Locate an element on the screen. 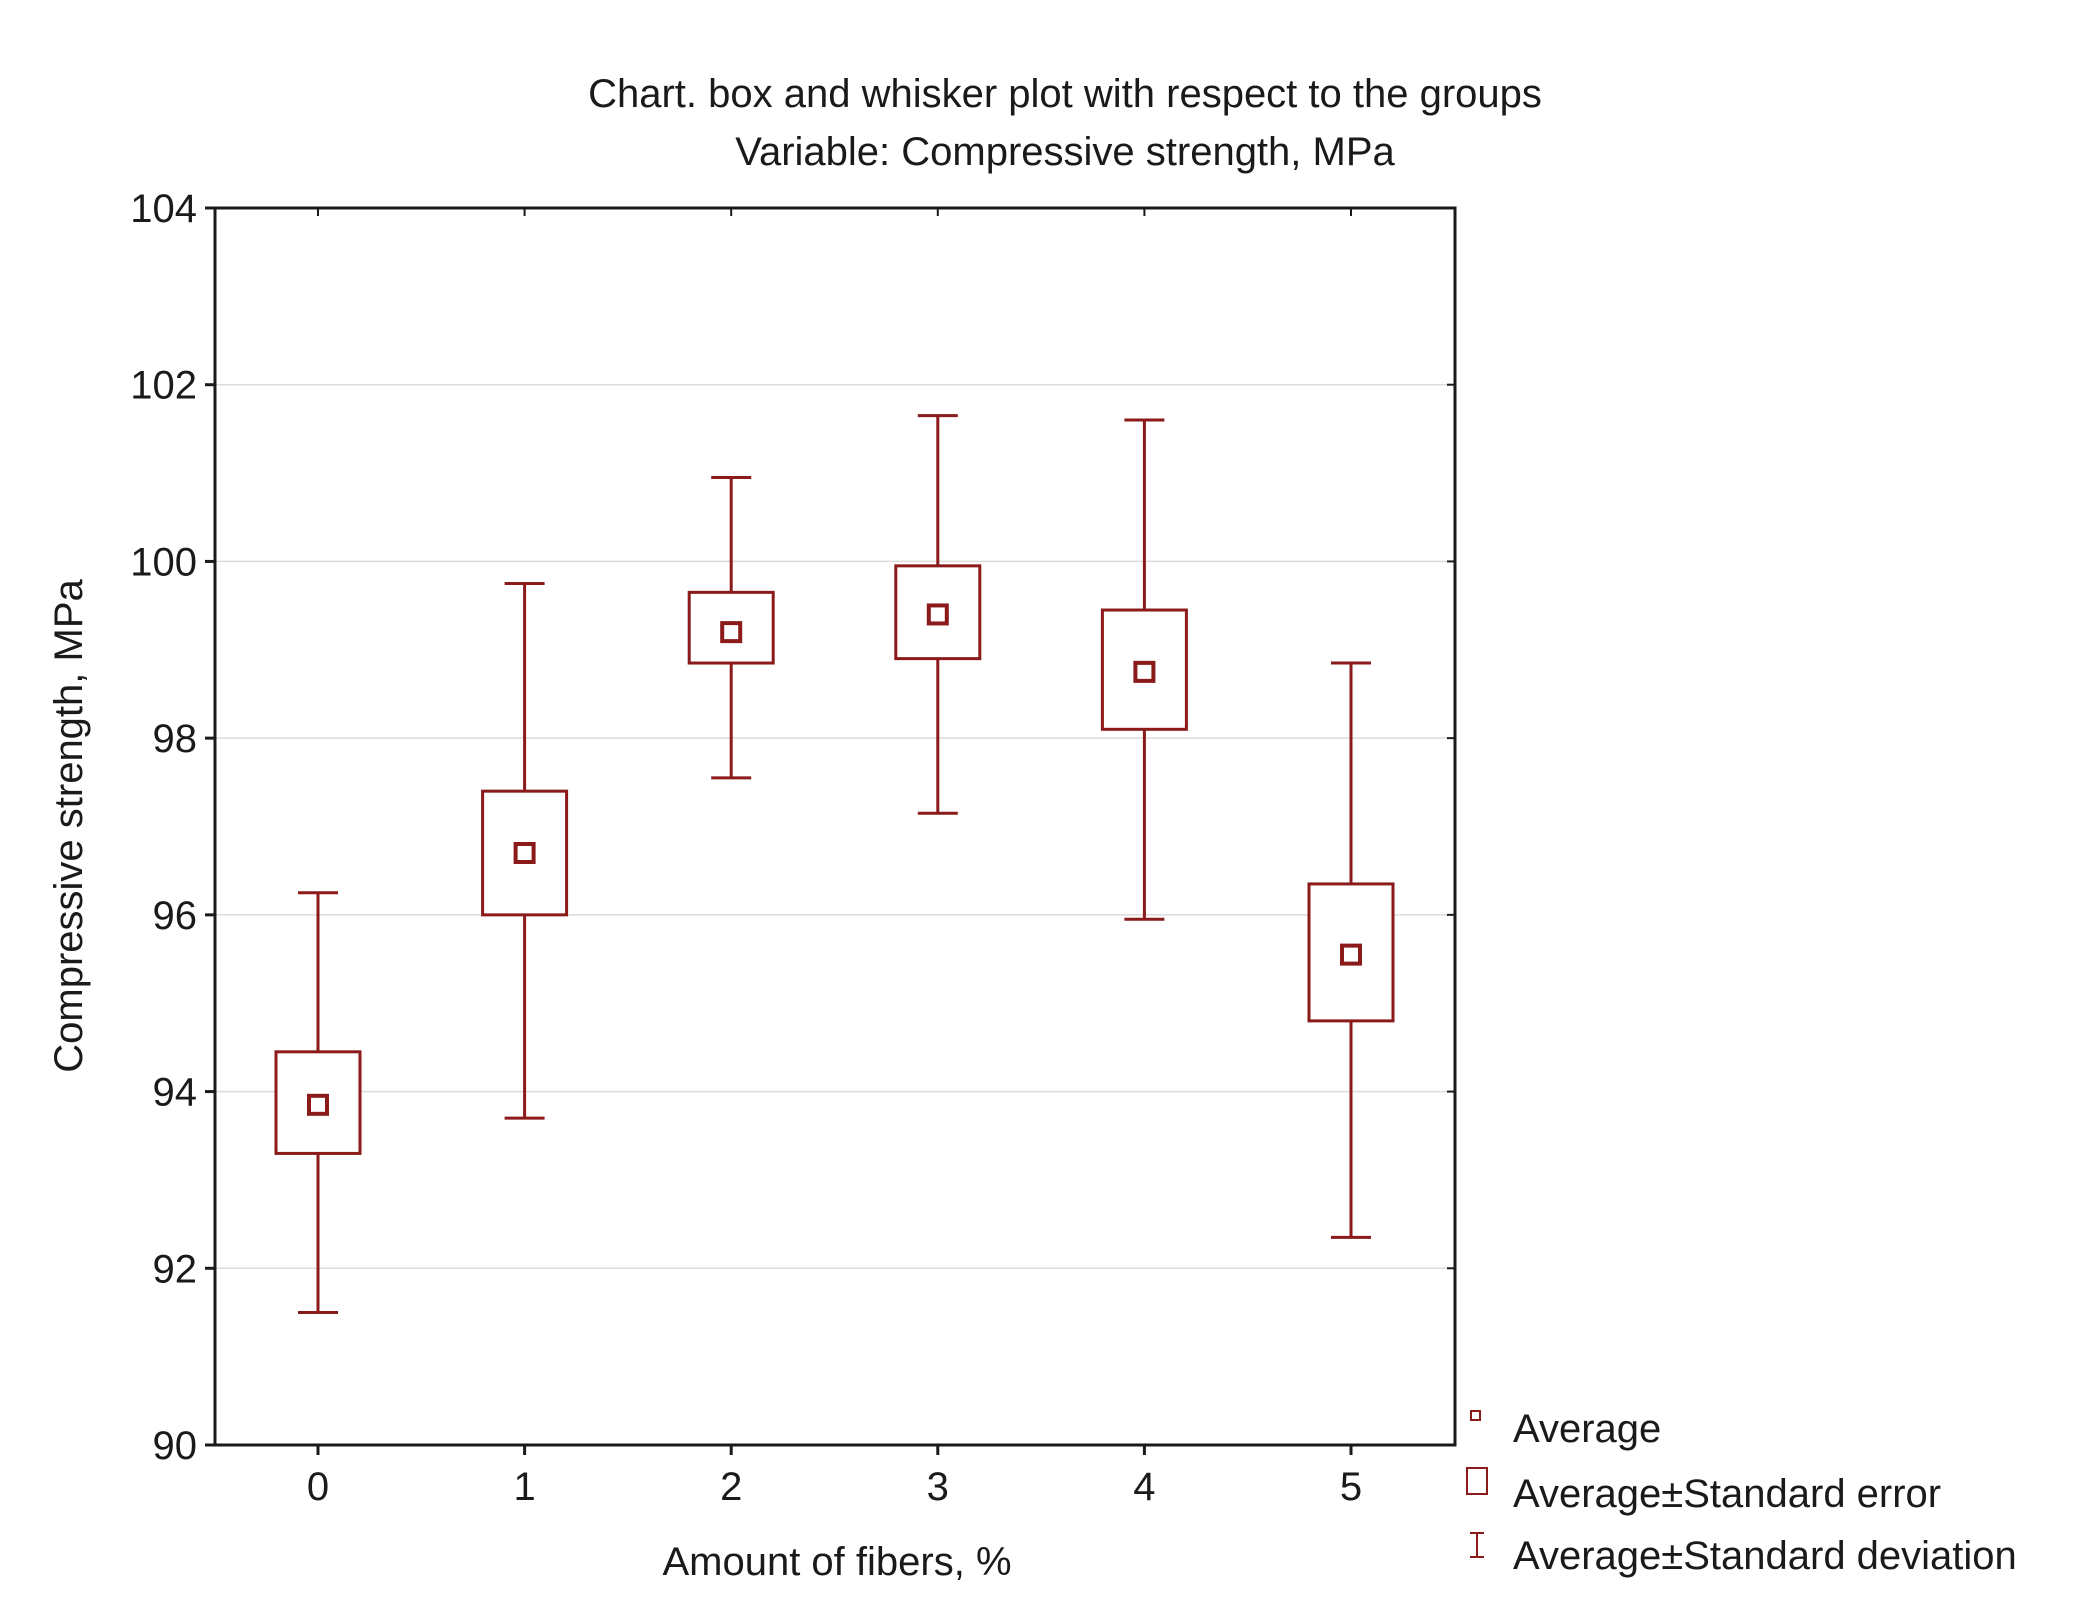 This screenshot has height=1607, width=2096. legend-standard-error-marker is located at coordinates (1477, 1481).